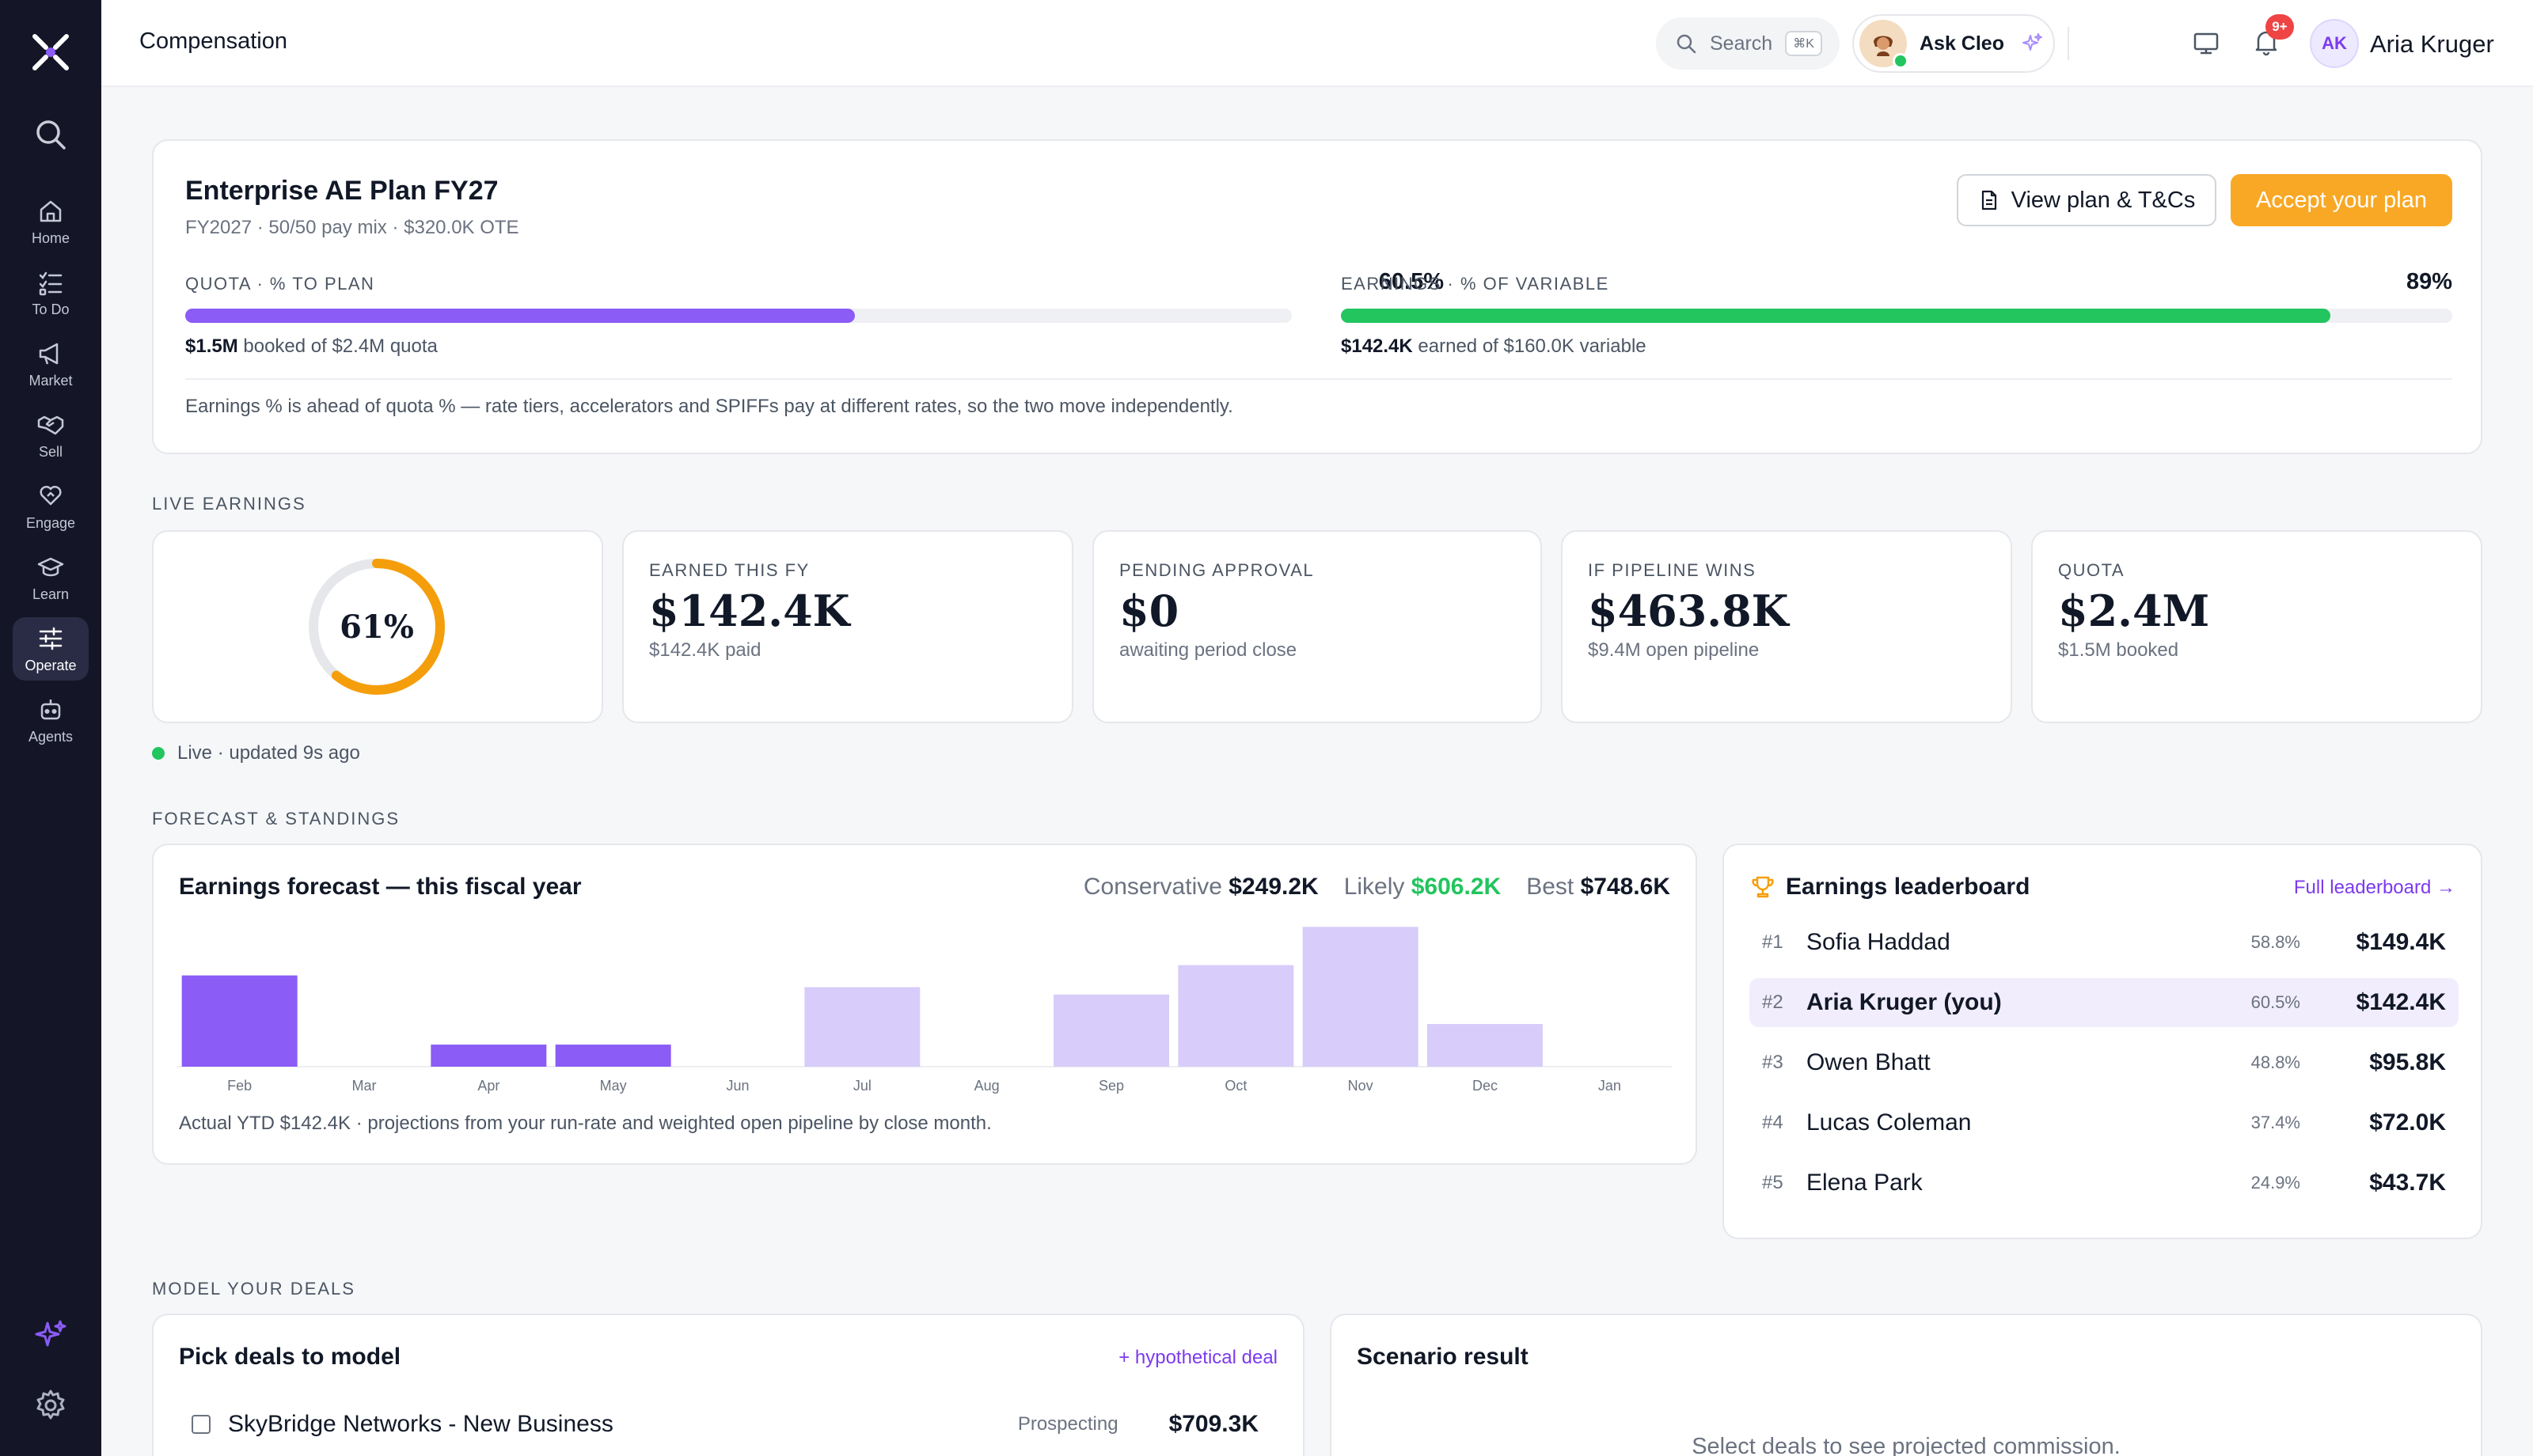 The height and width of the screenshot is (1456, 2533). I want to click on kpi-subtext: awaiting period close, so click(1208, 650).